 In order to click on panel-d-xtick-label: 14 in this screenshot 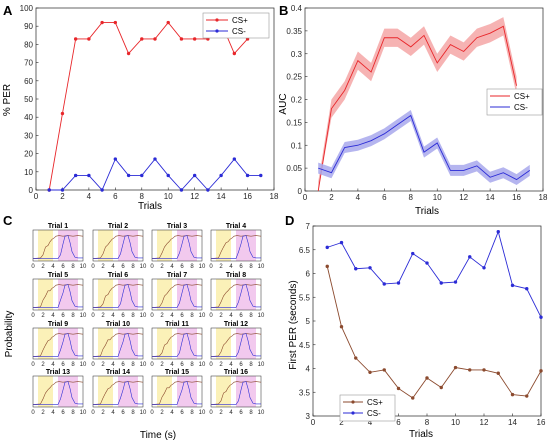, I will do `click(512, 422)`.